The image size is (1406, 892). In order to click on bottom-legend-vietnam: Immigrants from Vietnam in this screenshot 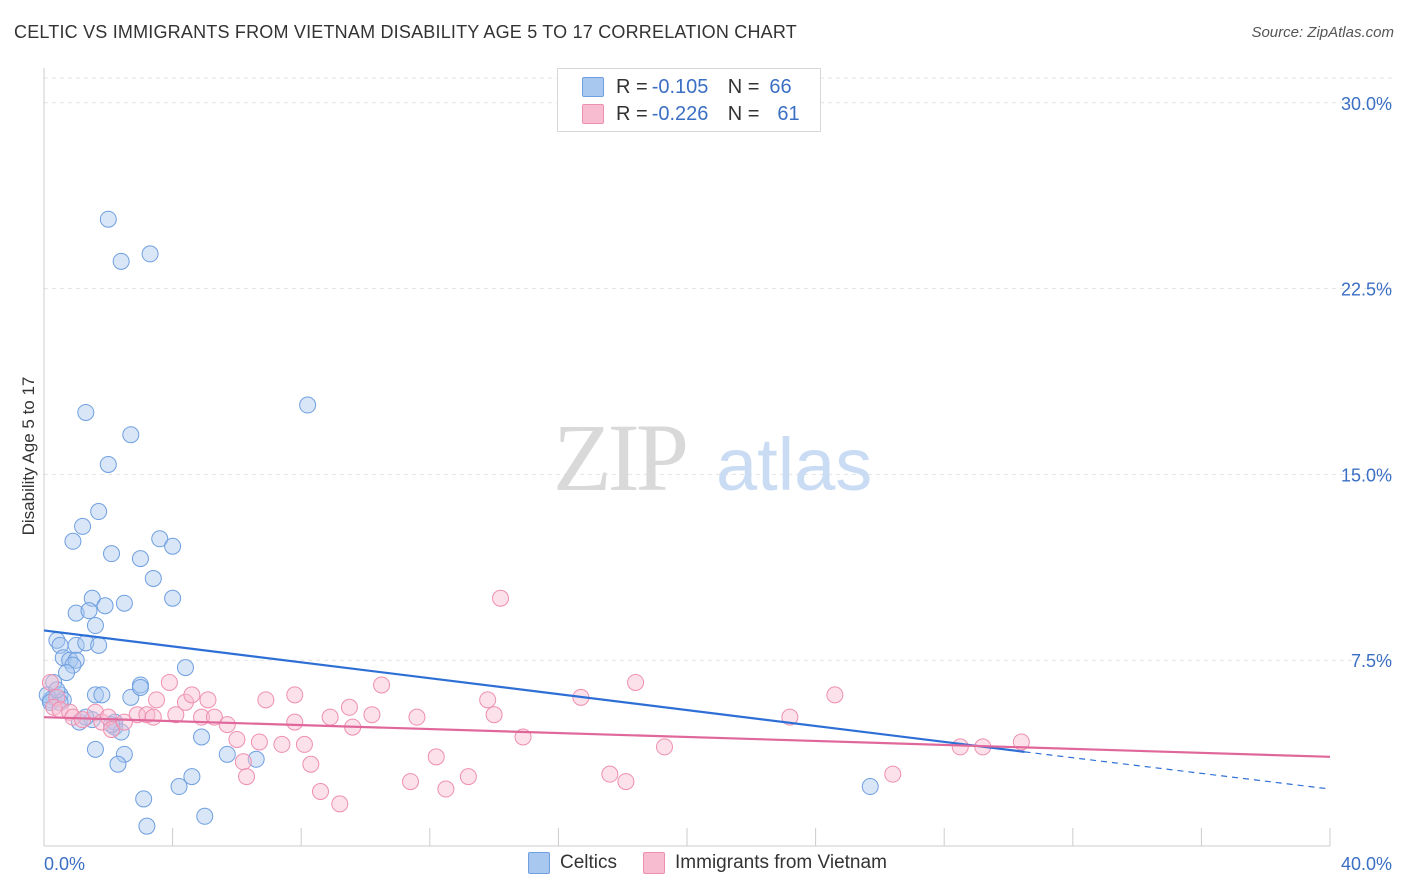, I will do `click(765, 863)`.